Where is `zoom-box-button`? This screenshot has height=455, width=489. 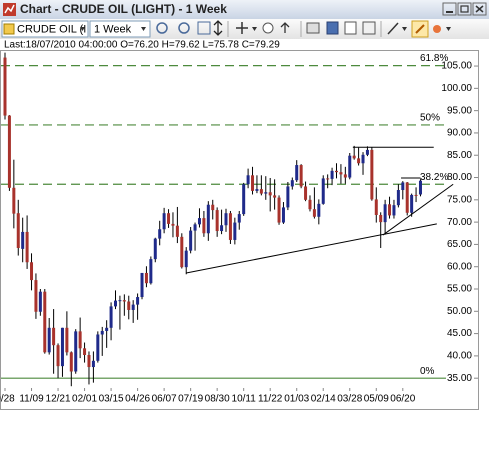 zoom-box-button is located at coordinates (204, 28).